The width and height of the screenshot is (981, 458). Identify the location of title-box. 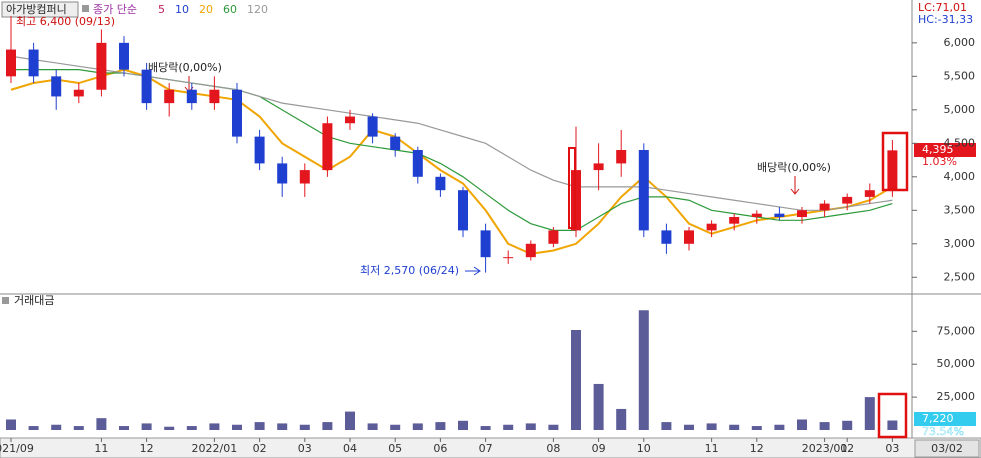
(40, 9).